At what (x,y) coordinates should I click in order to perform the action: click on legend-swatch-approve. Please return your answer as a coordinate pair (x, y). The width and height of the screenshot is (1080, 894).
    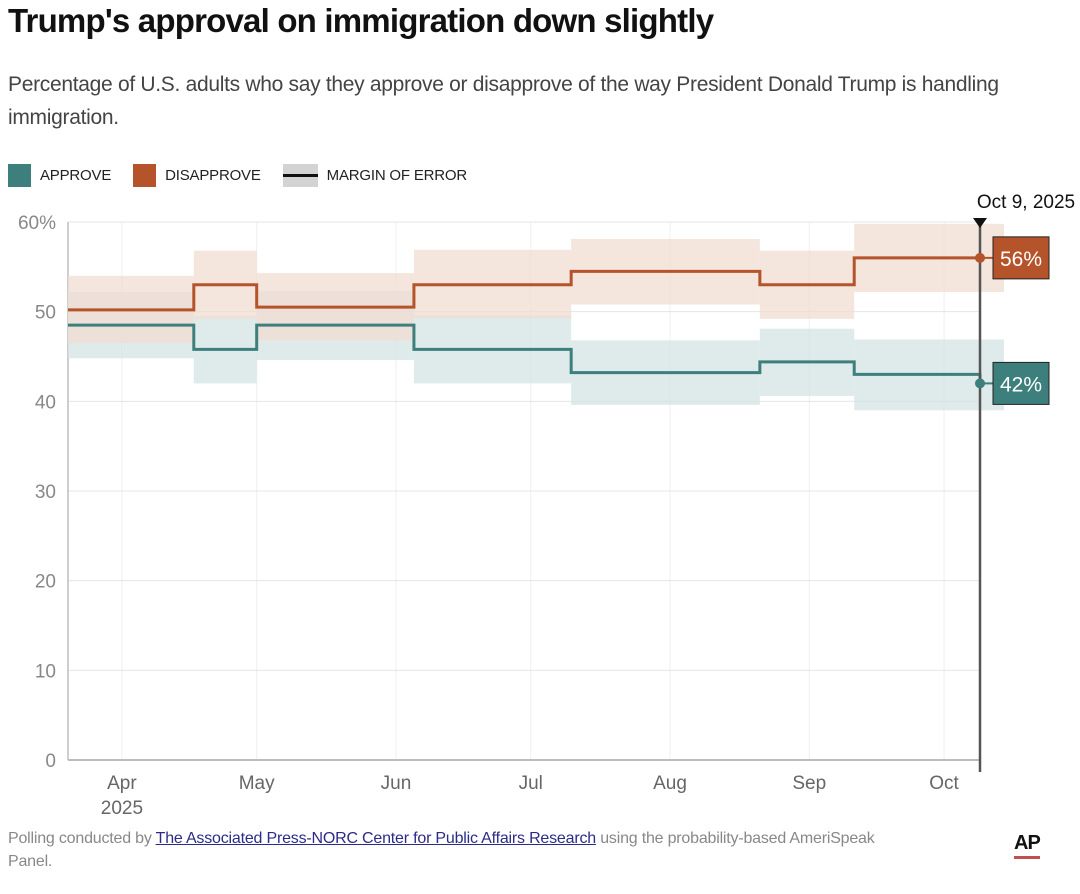
    Looking at the image, I should click on (19, 175).